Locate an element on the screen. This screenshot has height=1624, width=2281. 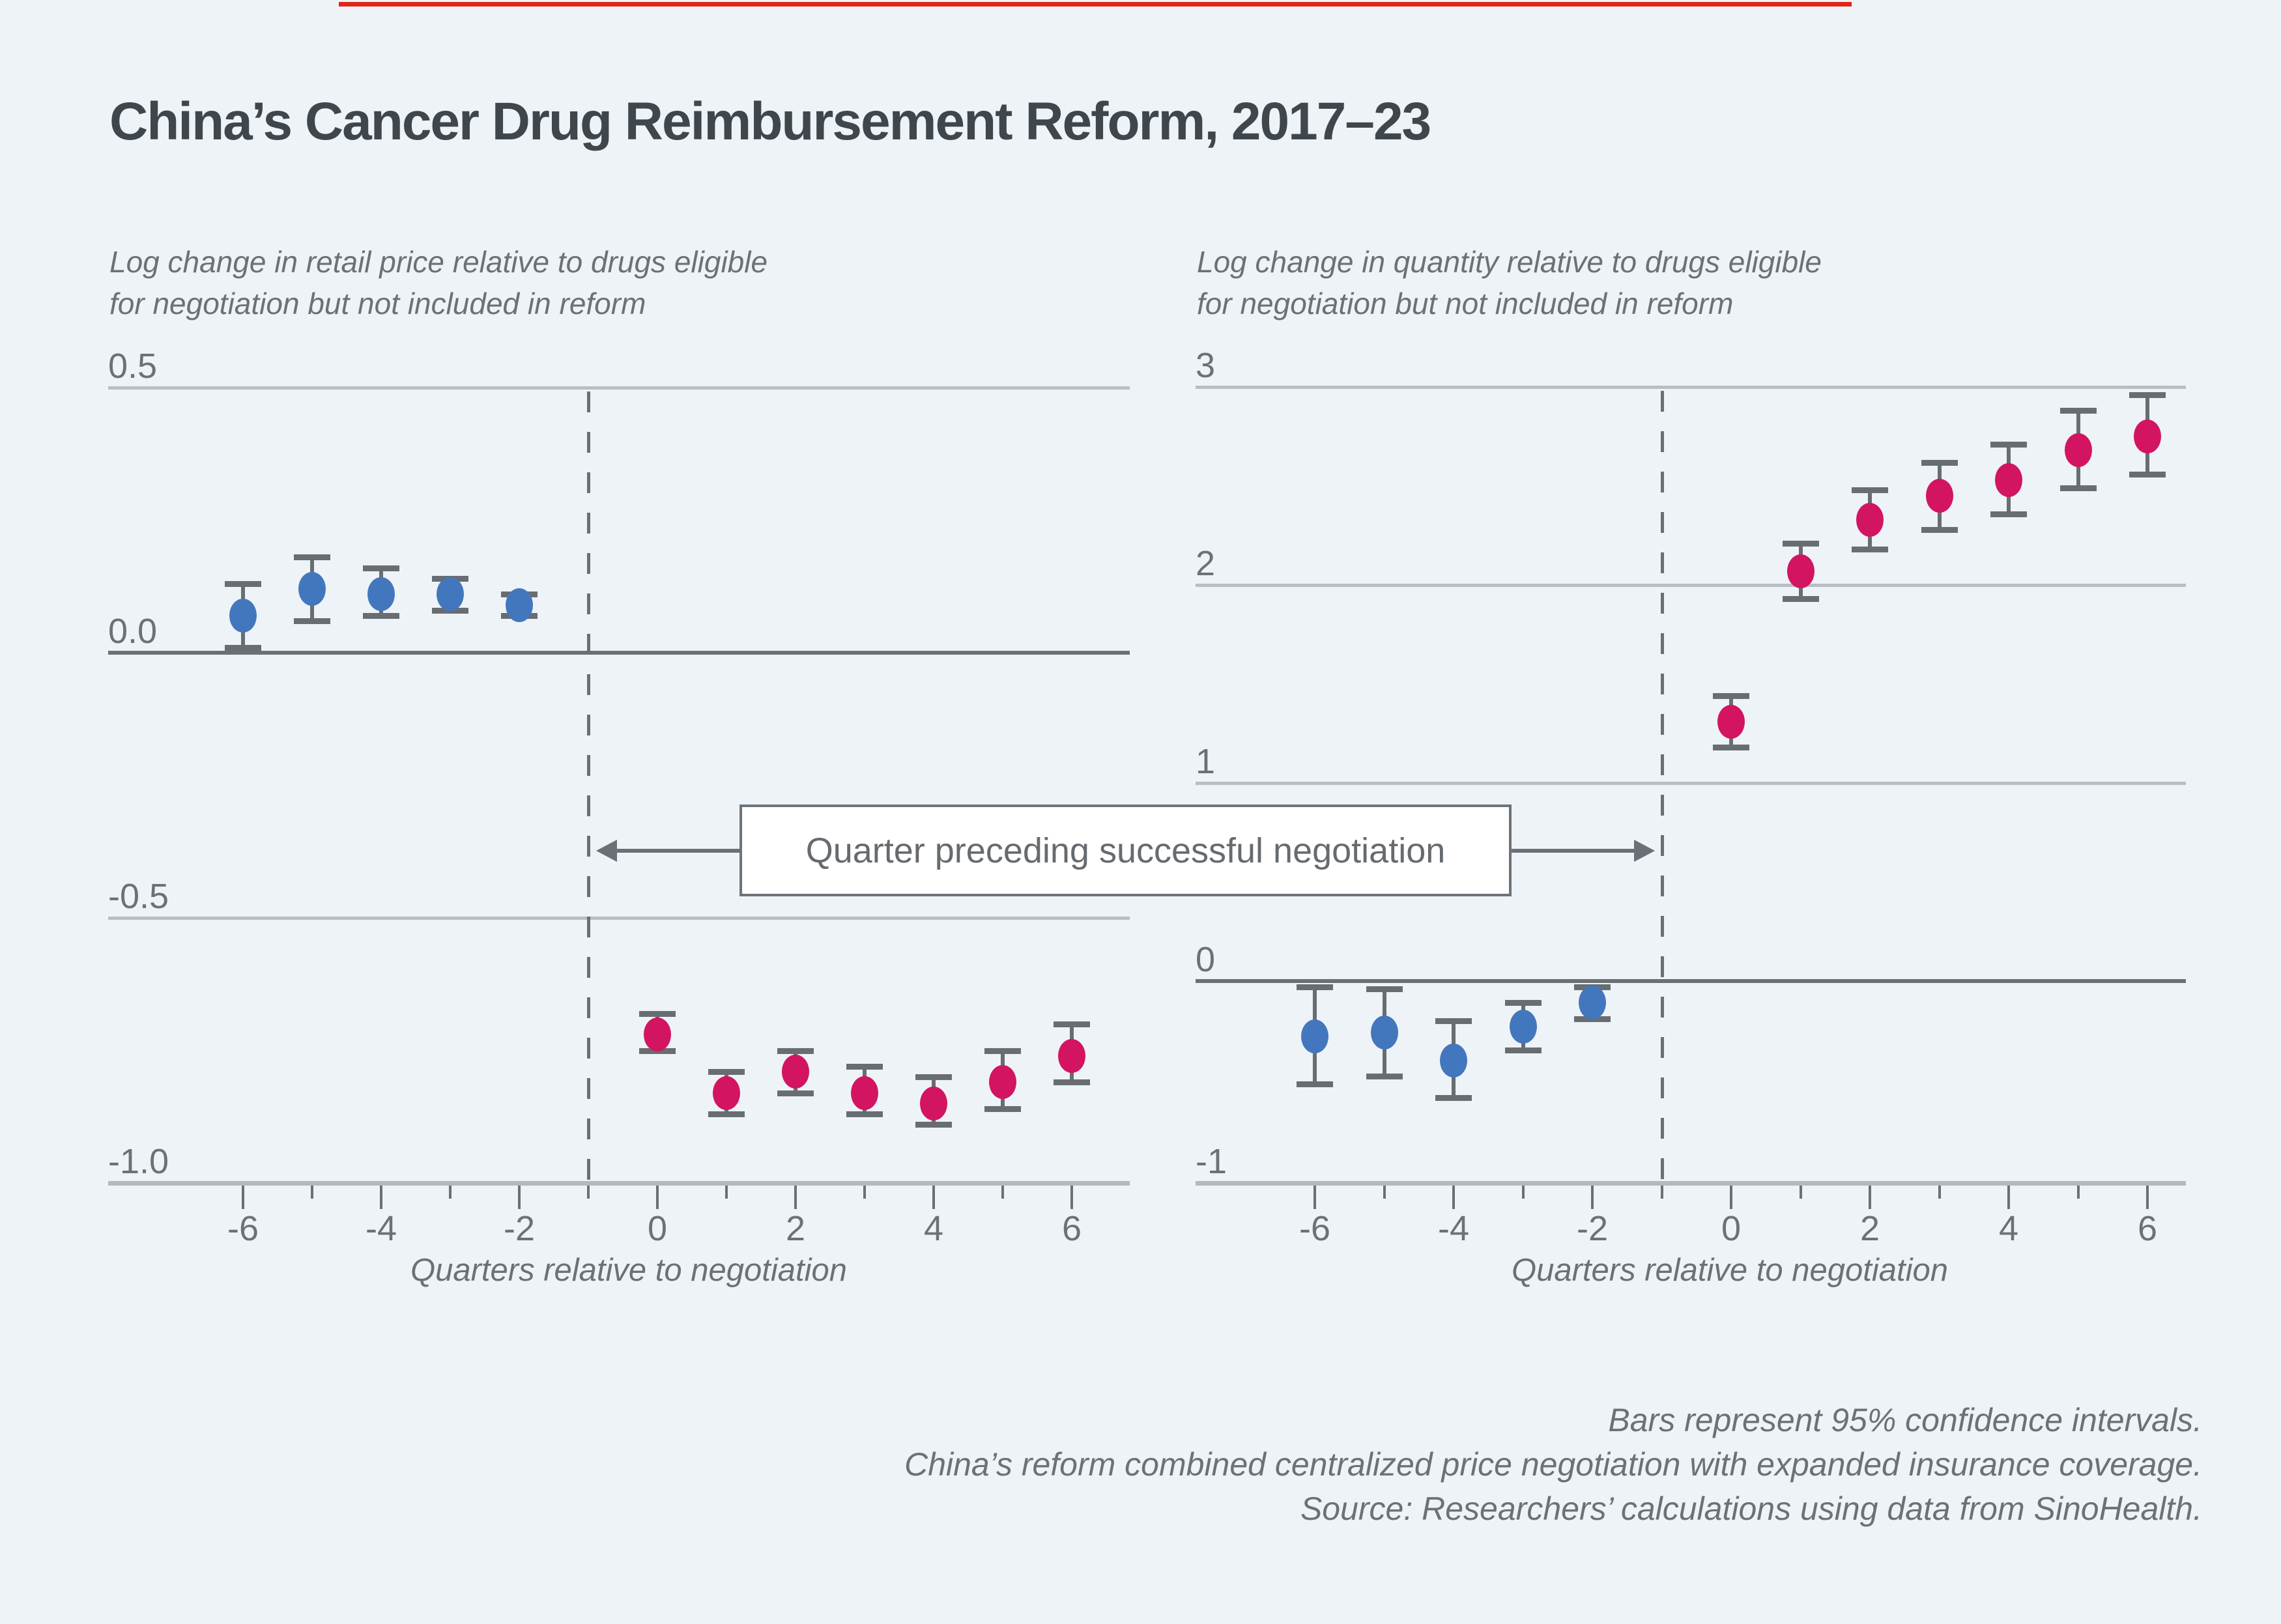
y-tick-label: 1 is located at coordinates (1206, 761).